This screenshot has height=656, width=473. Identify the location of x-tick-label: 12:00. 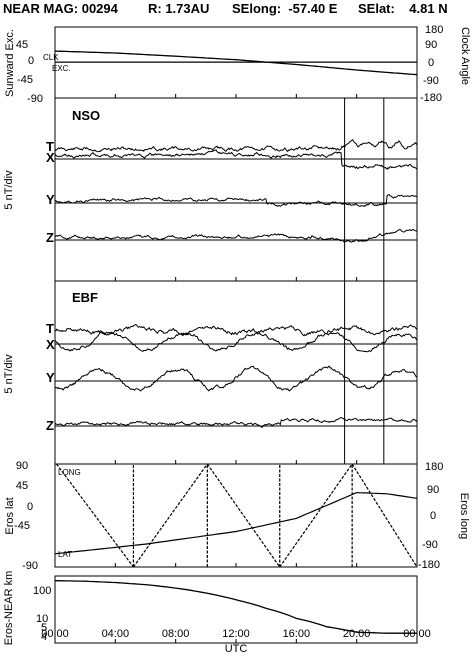
(236, 634).